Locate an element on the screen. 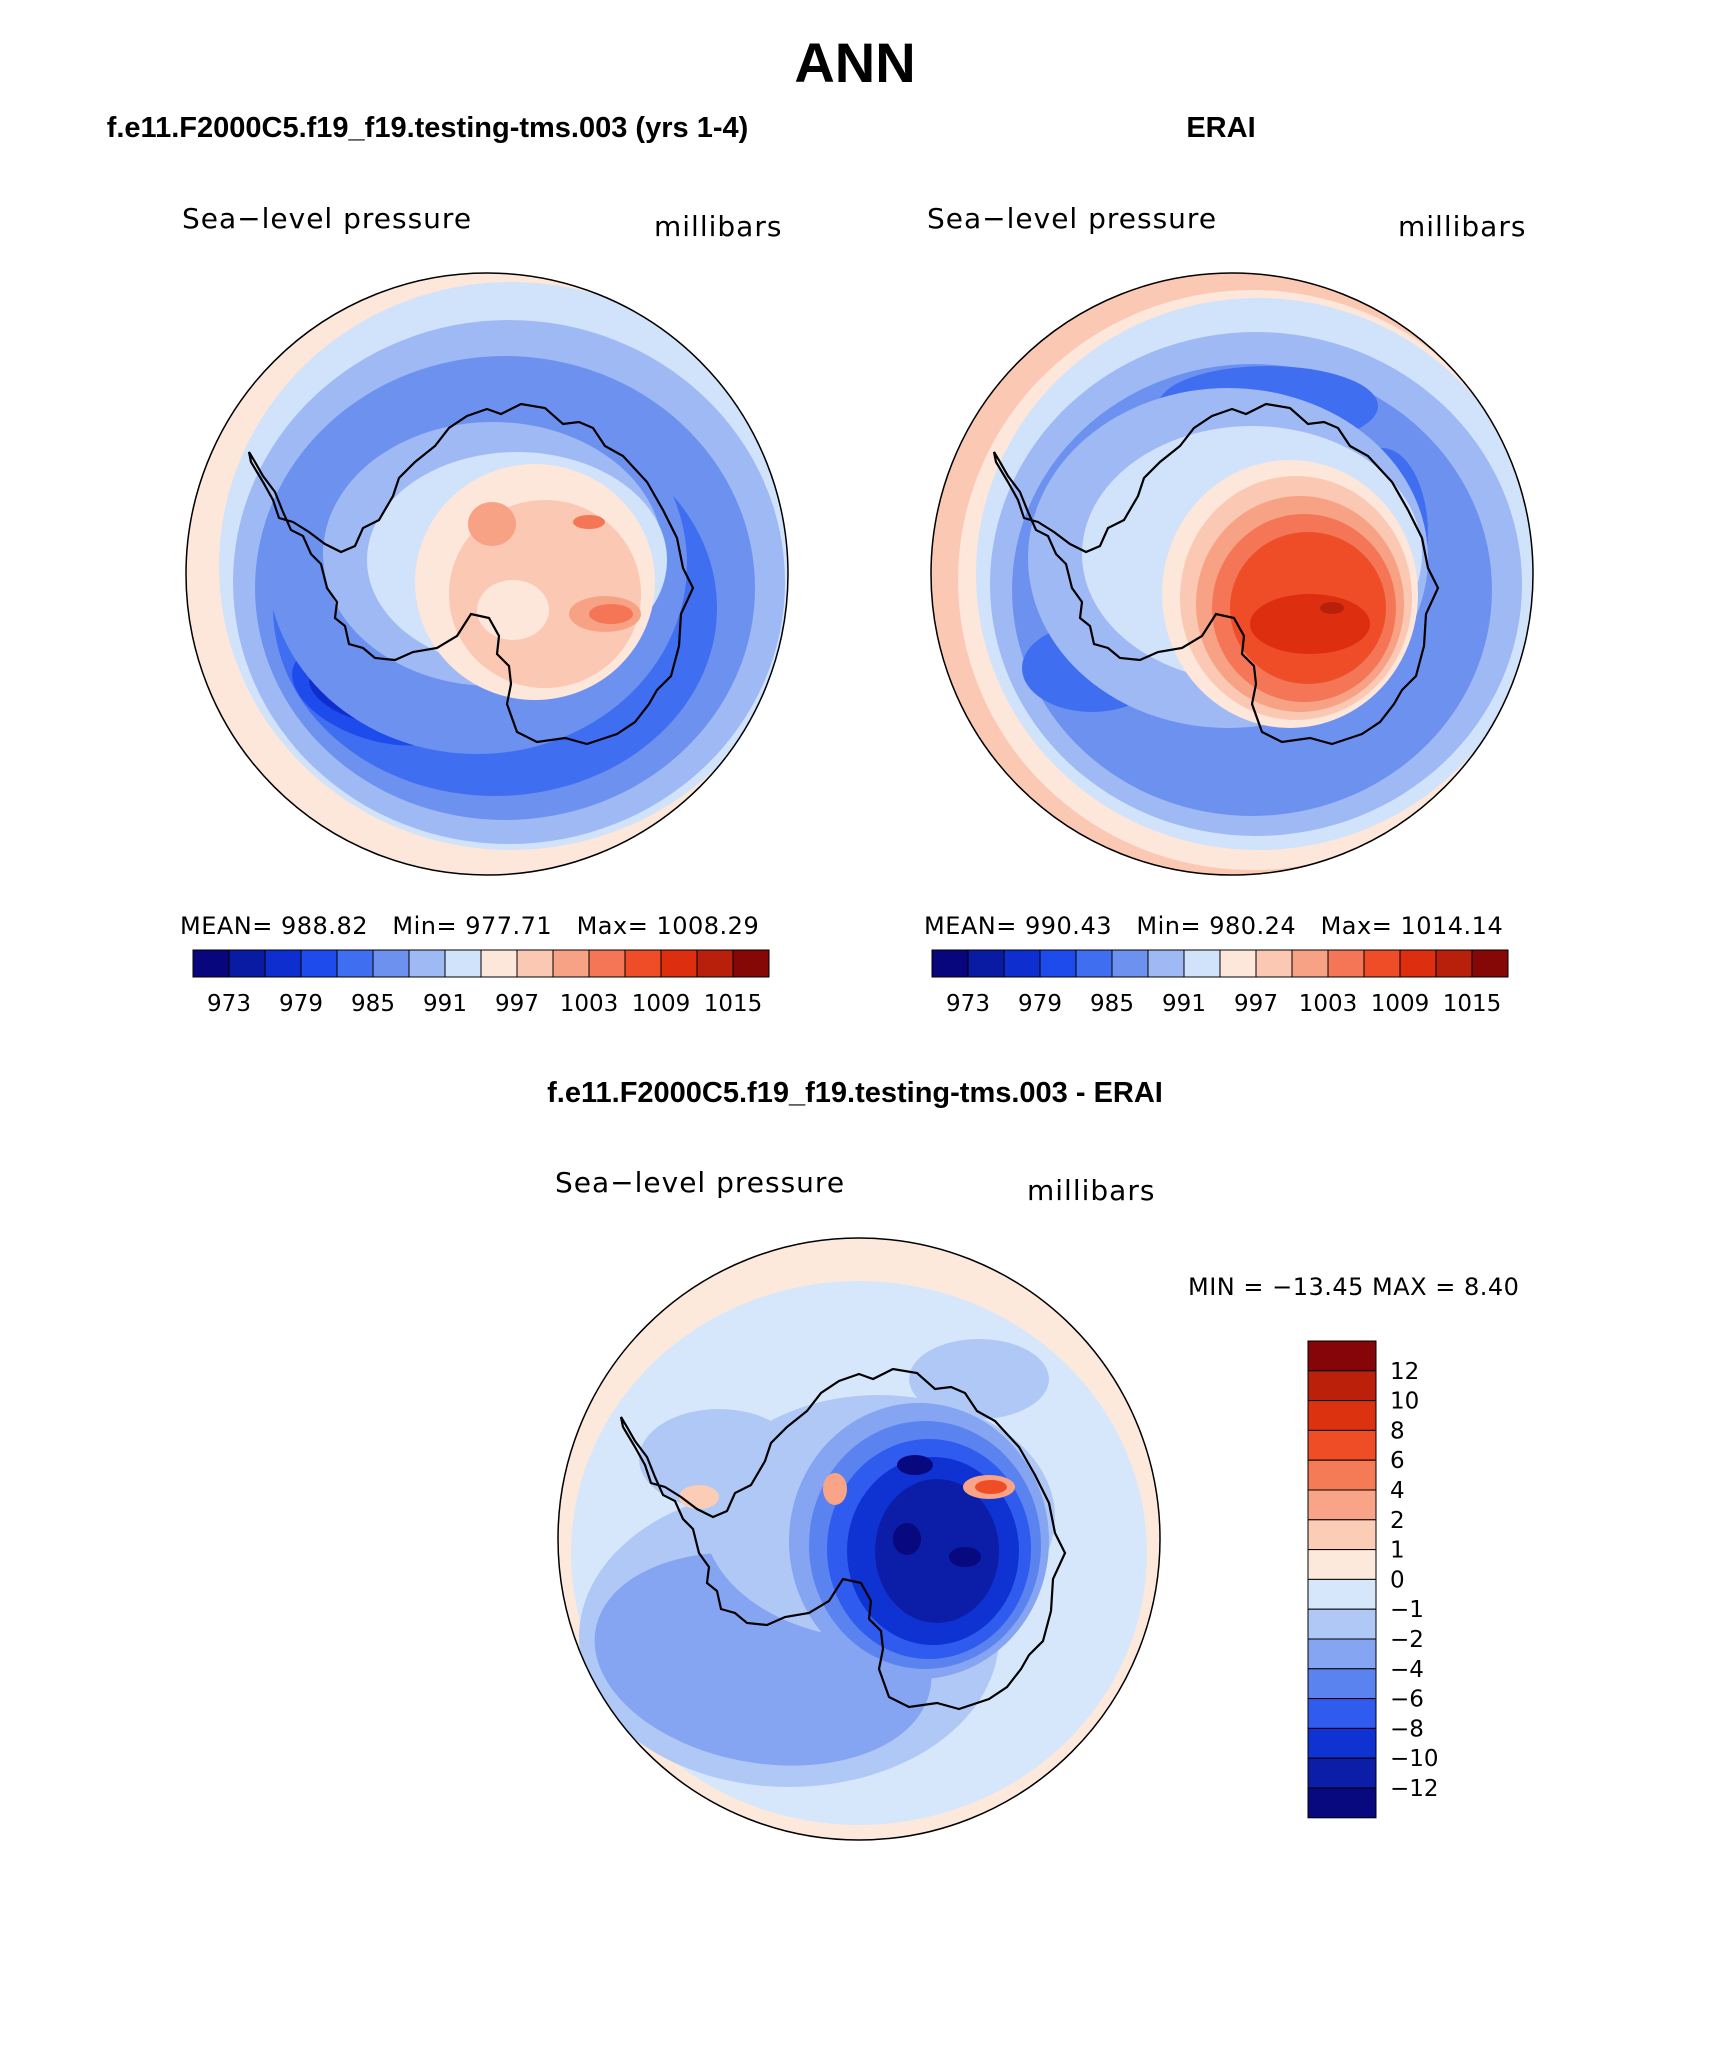 The height and width of the screenshot is (2061, 1710). panel-1-map-border is located at coordinates (487, 574).